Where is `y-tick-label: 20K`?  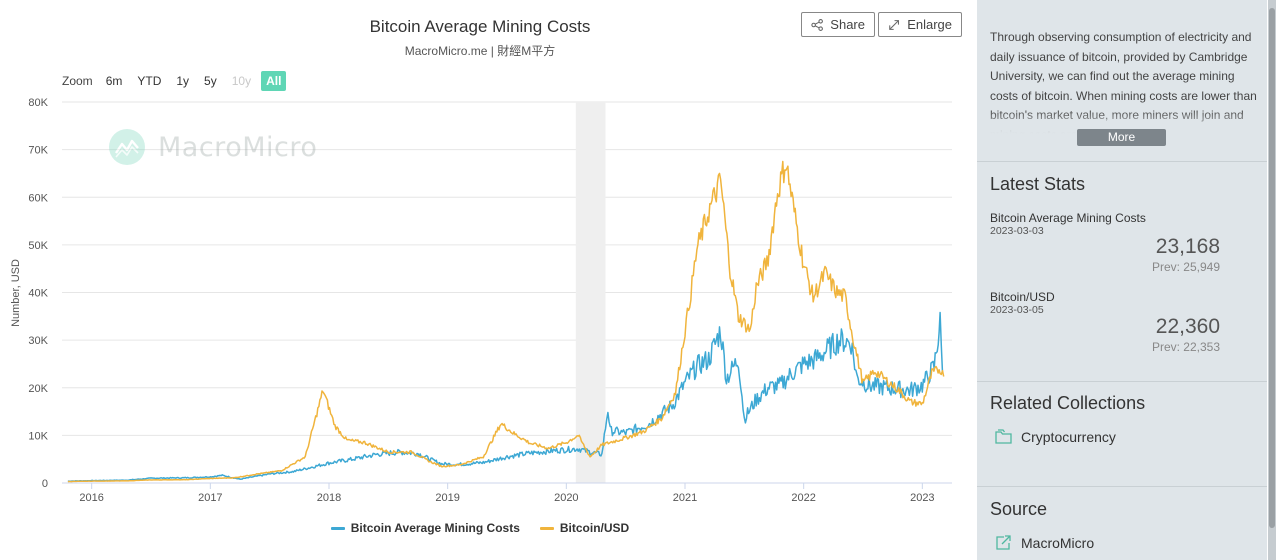 y-tick-label: 20K is located at coordinates (38, 389).